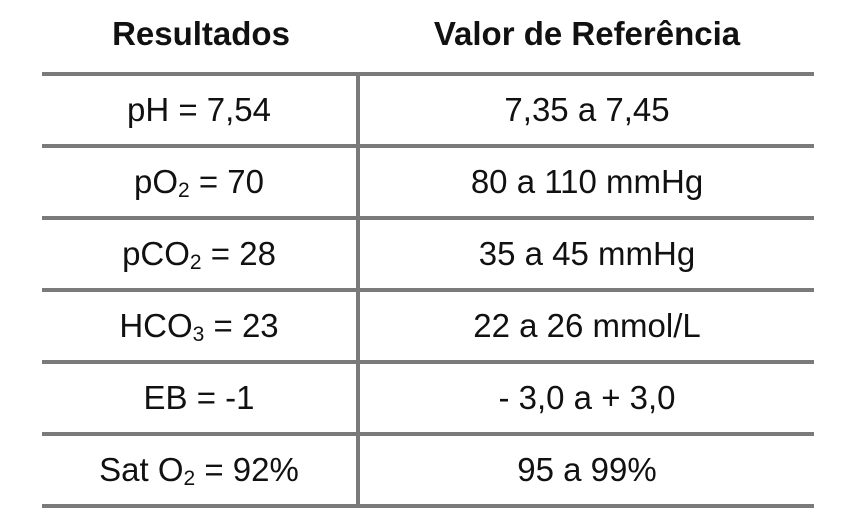 This screenshot has height=508, width=855. Describe the element at coordinates (428, 400) in the screenshot. I see `table-row: EB = -1 - 3,0 a + 3,0` at that location.